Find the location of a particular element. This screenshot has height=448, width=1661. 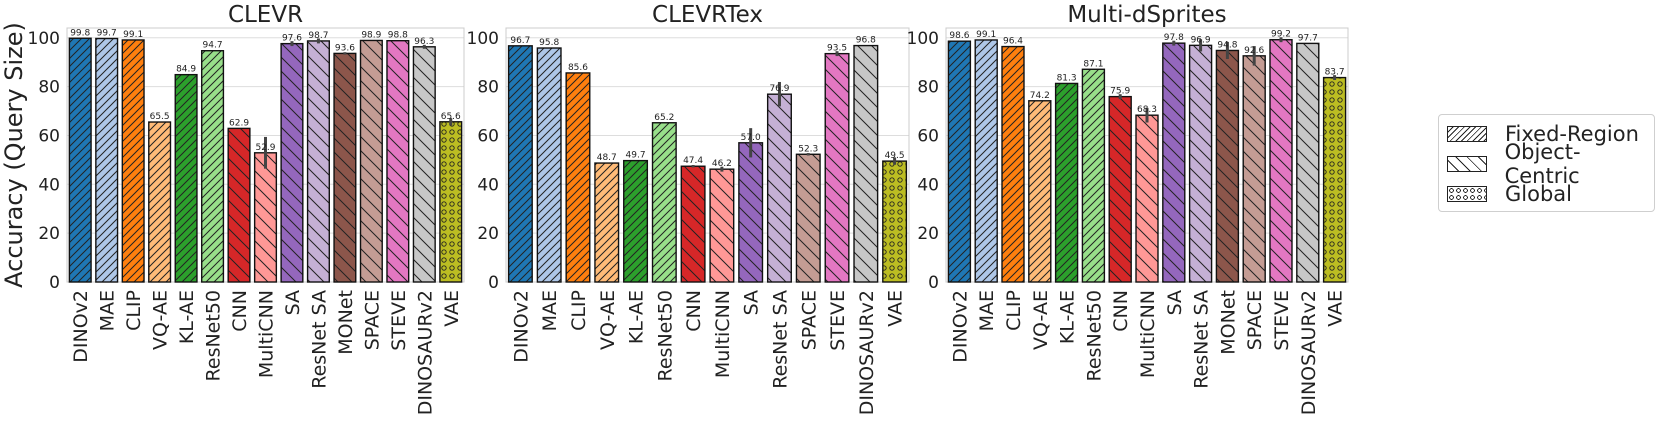

data-label: 96.7 is located at coordinates (520, 41).